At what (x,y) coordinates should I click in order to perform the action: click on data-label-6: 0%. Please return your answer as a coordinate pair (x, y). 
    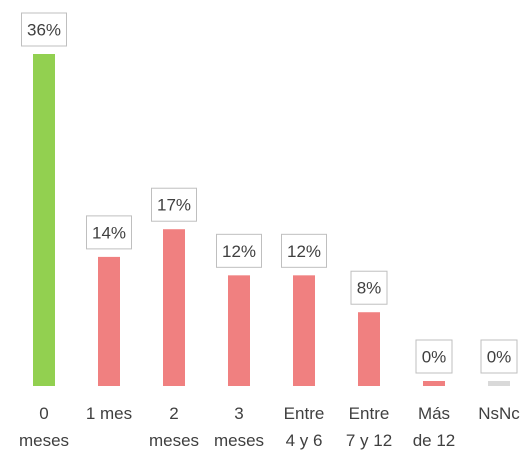
    Looking at the image, I should click on (434, 357).